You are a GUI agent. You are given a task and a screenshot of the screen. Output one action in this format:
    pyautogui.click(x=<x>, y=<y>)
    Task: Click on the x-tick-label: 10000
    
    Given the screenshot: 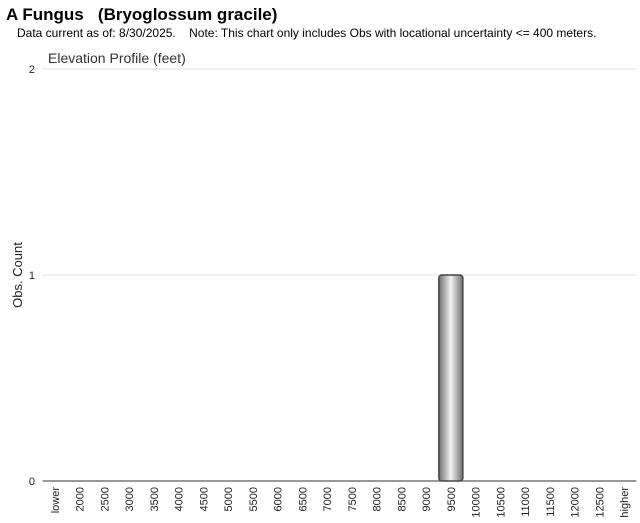 What is the action you would take?
    pyautogui.click(x=477, y=502)
    